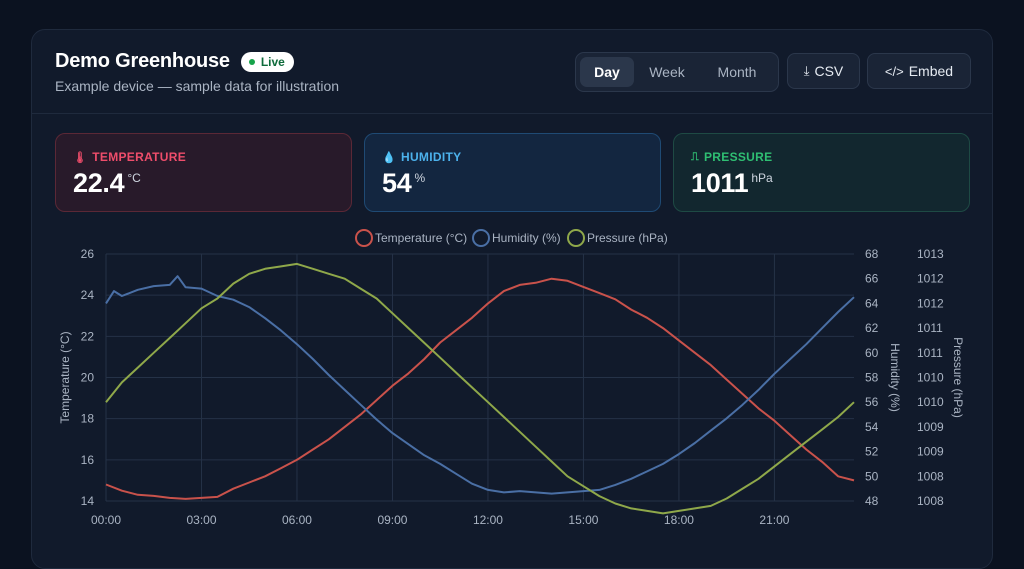 The height and width of the screenshot is (569, 1024). Describe the element at coordinates (80, 157) in the screenshot. I see `thermometer-icon: 🌡` at that location.